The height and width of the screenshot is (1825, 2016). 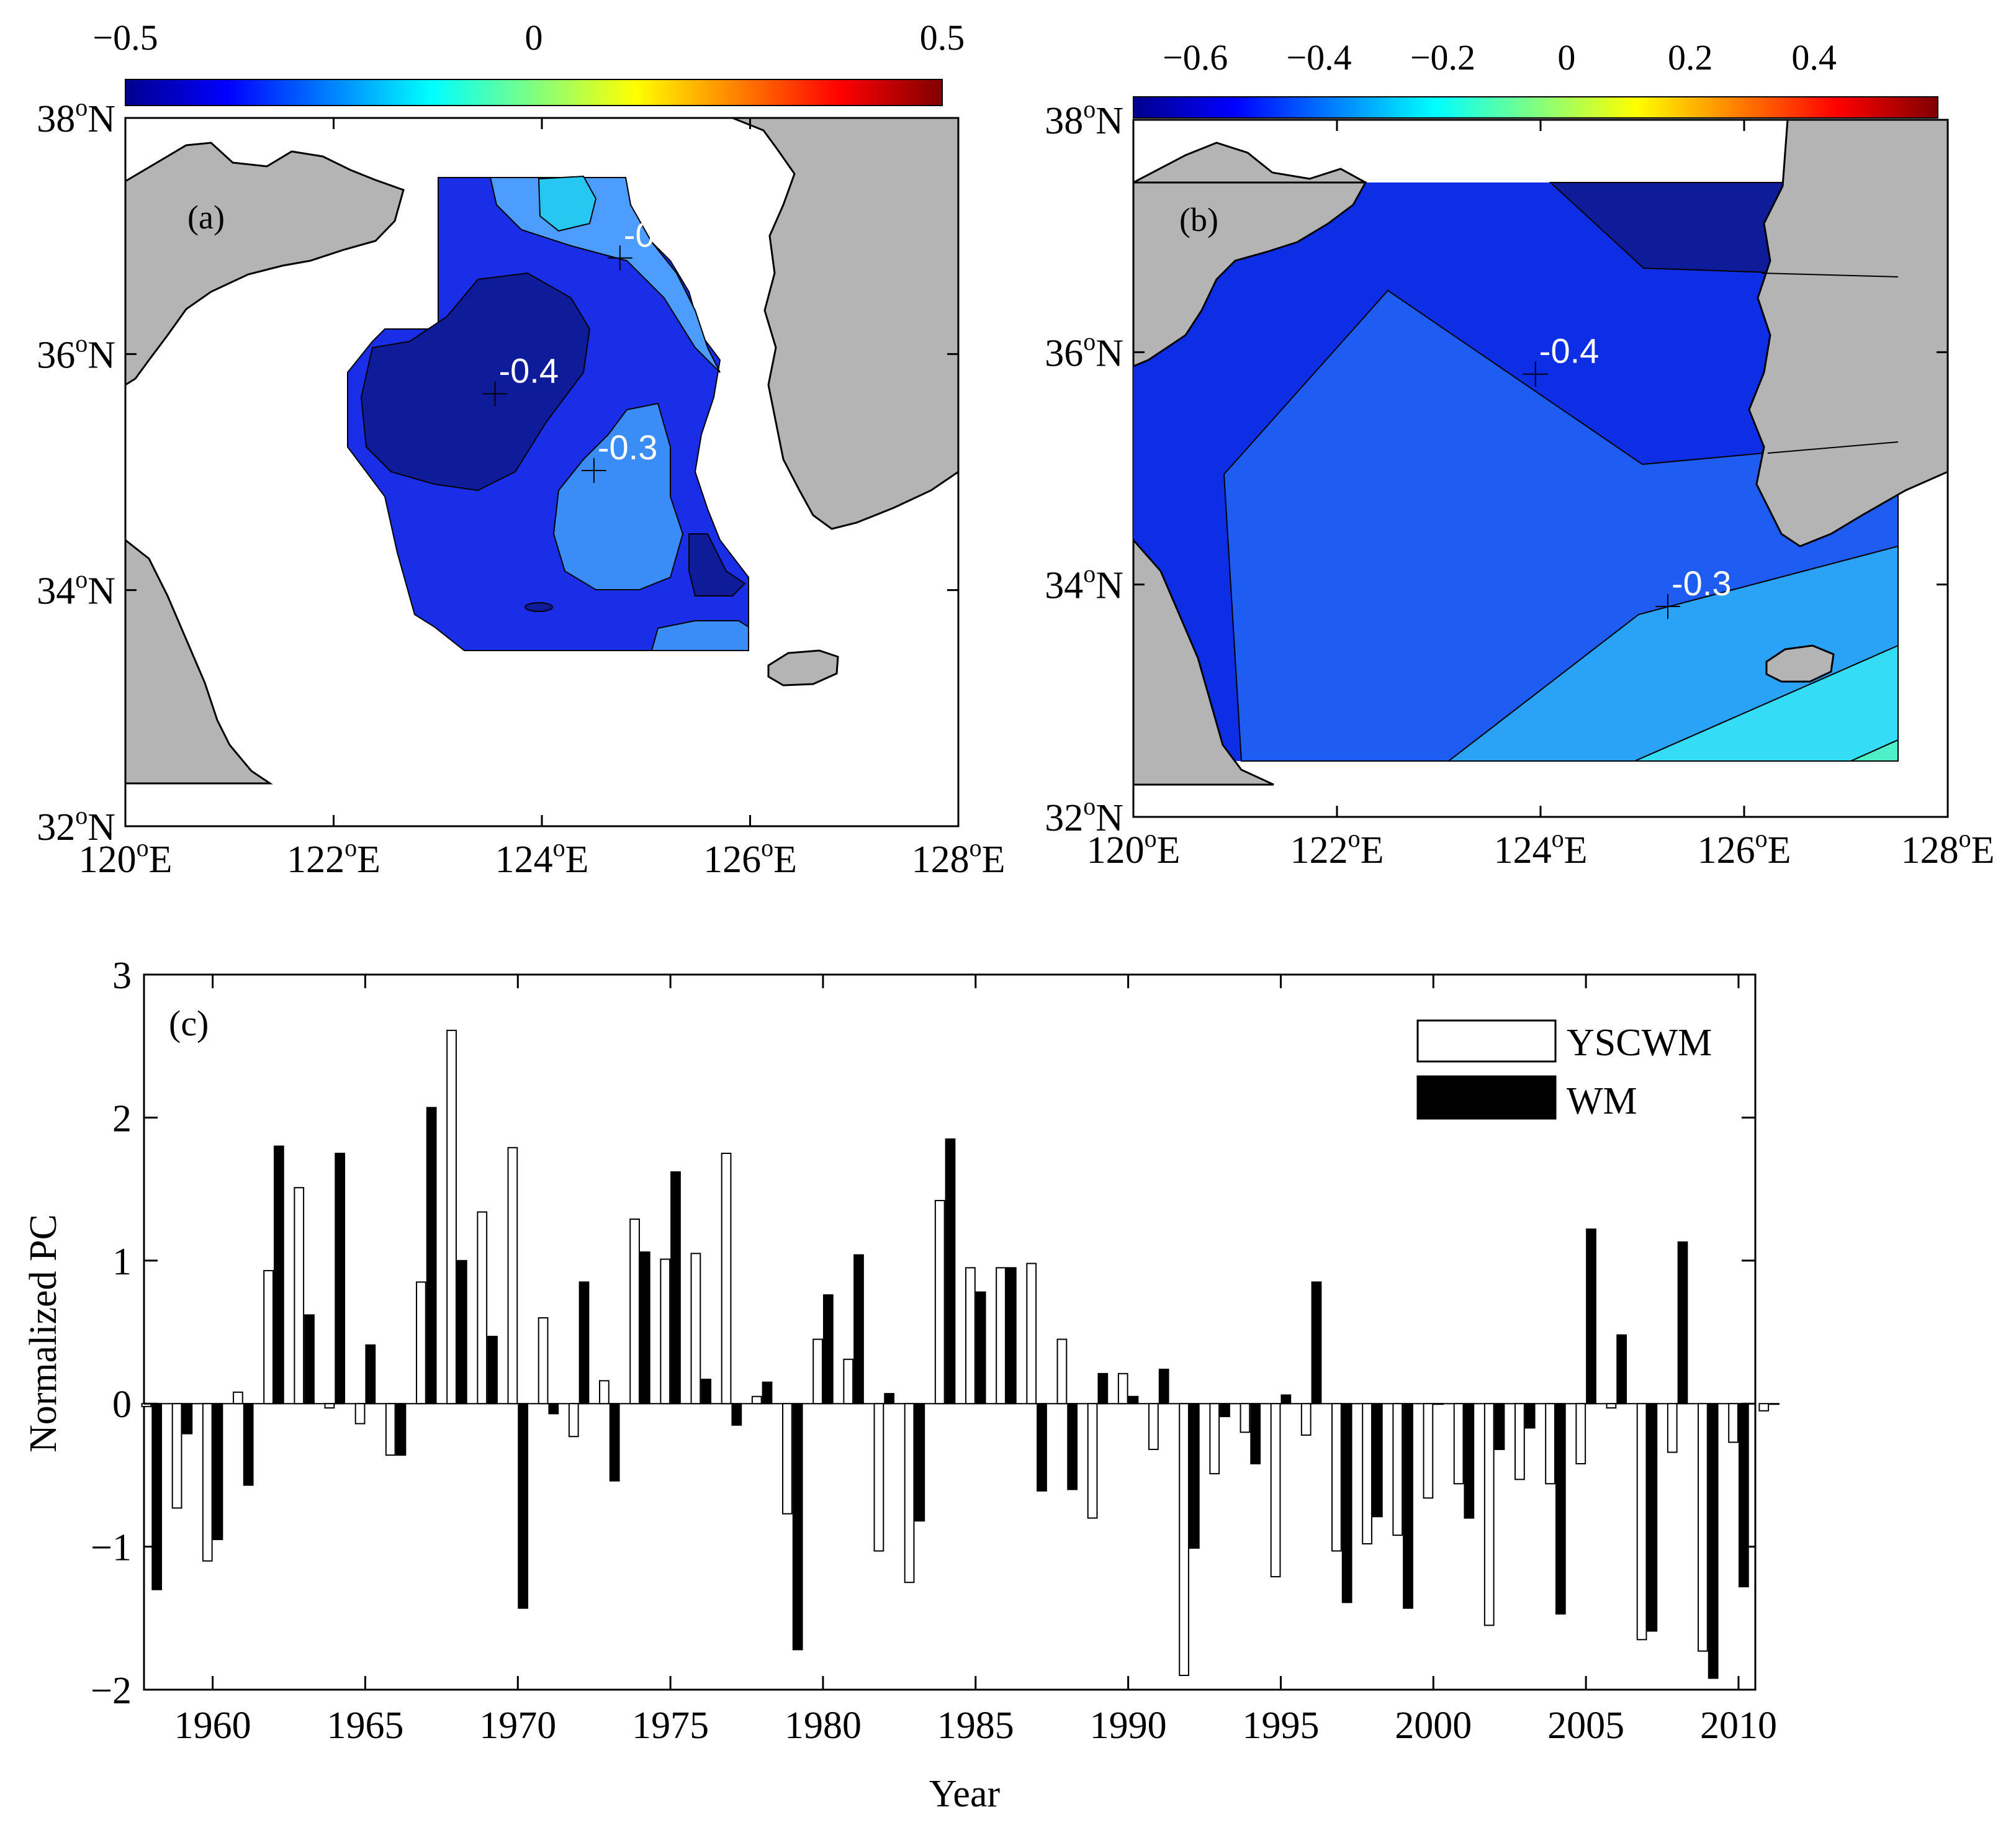 What do you see at coordinates (1250, 254) in the screenshot?
I see `land-b-shandong` at bounding box center [1250, 254].